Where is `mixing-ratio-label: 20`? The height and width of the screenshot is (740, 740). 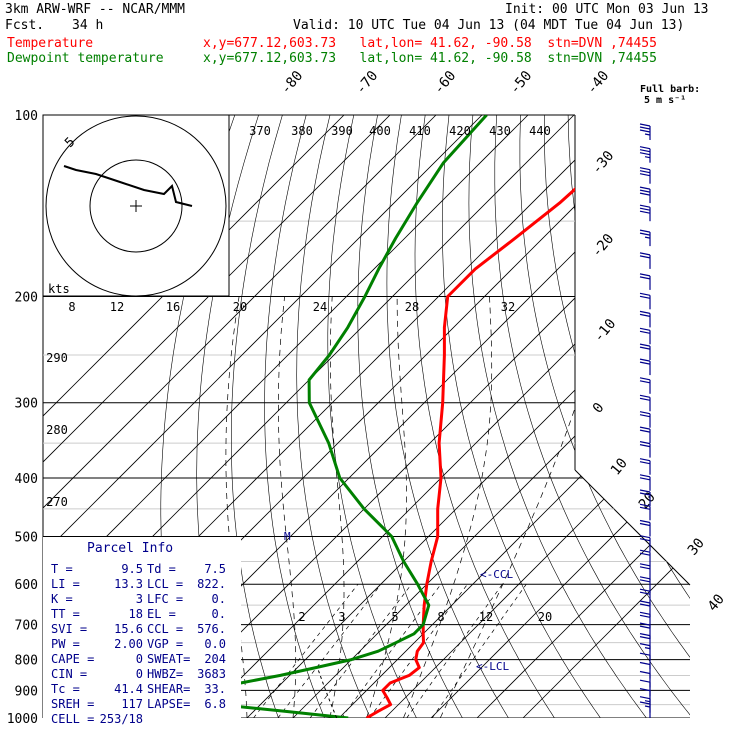 mixing-ratio-label: 20 is located at coordinates (240, 307).